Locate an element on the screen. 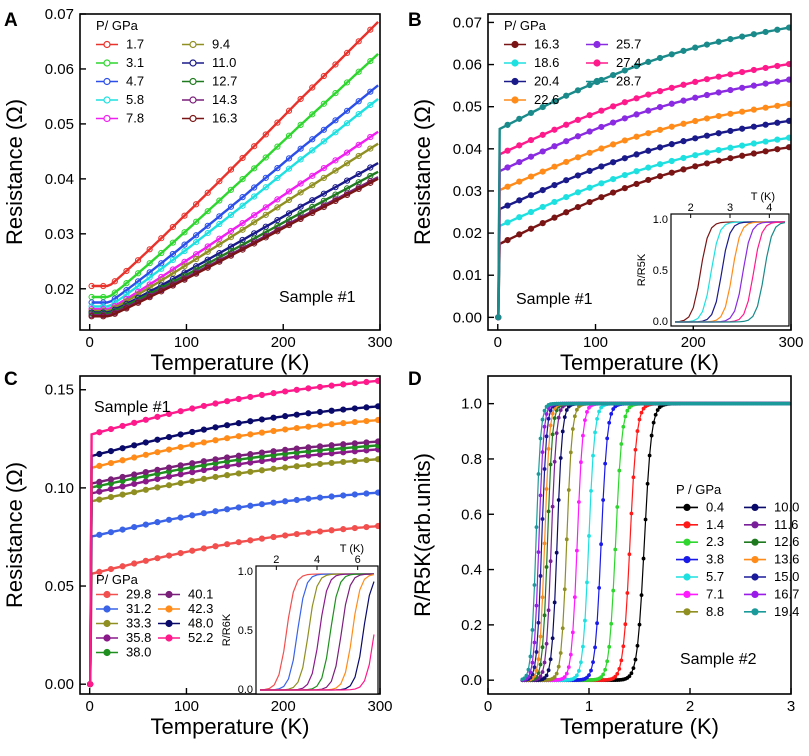 The width and height of the screenshot is (809, 756). inset-y-tick-label: 0.5 is located at coordinates (660, 271).